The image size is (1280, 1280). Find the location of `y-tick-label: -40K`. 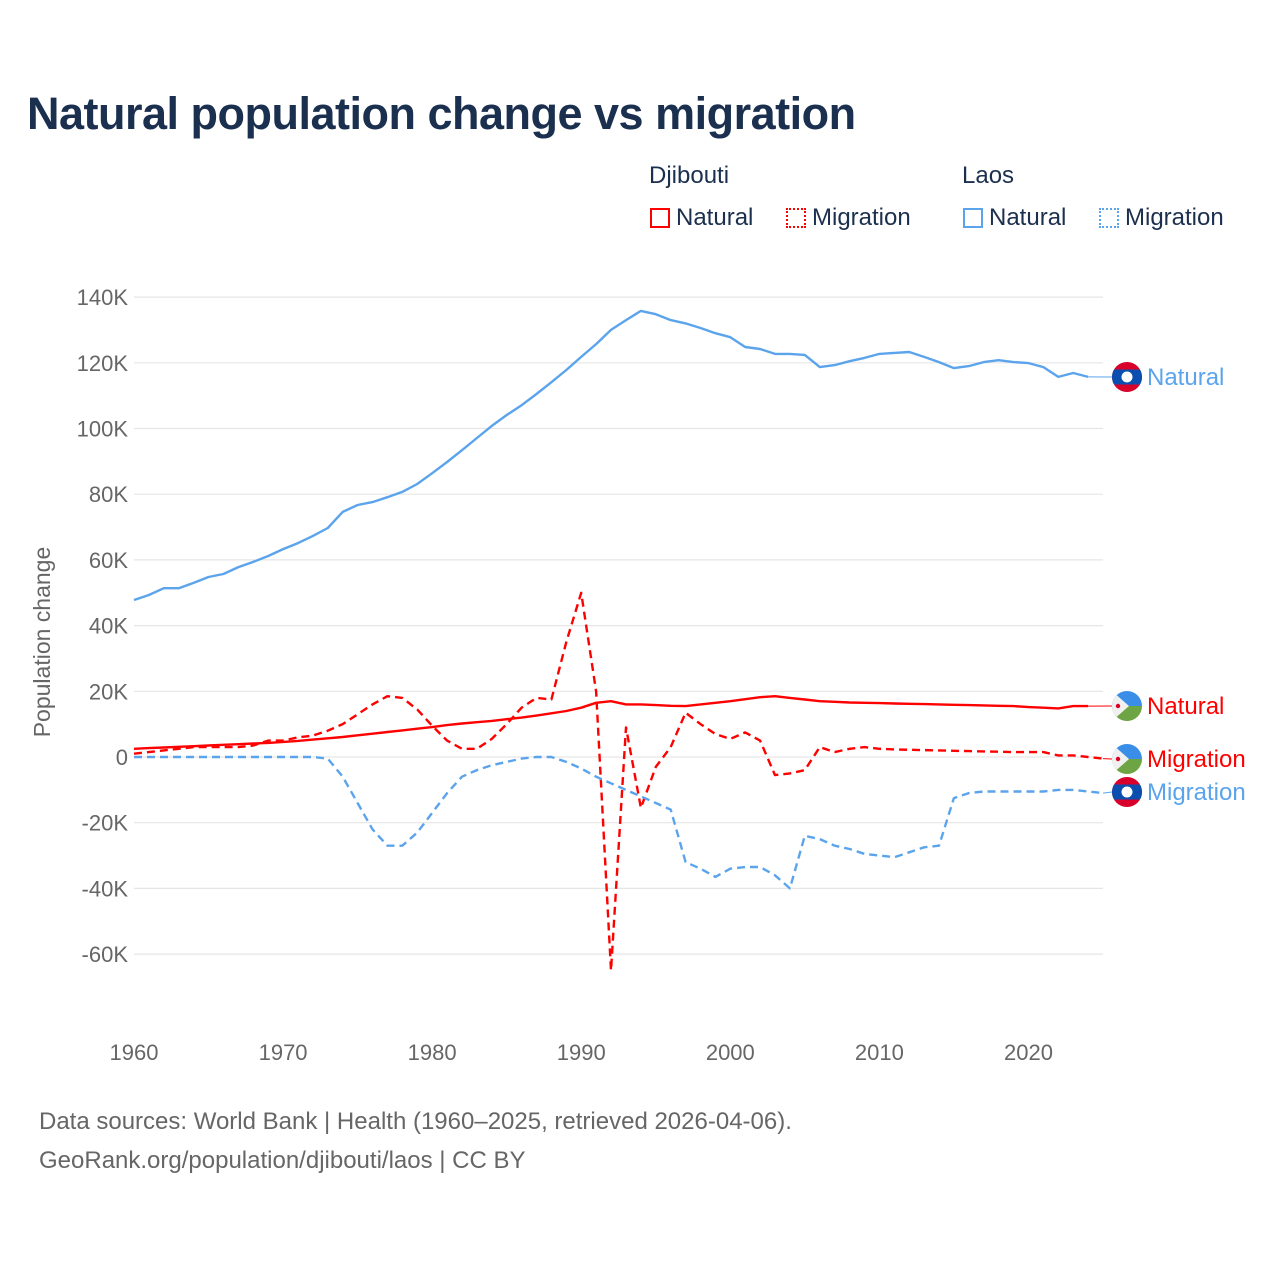

y-tick-label: -40K is located at coordinates (105, 888).